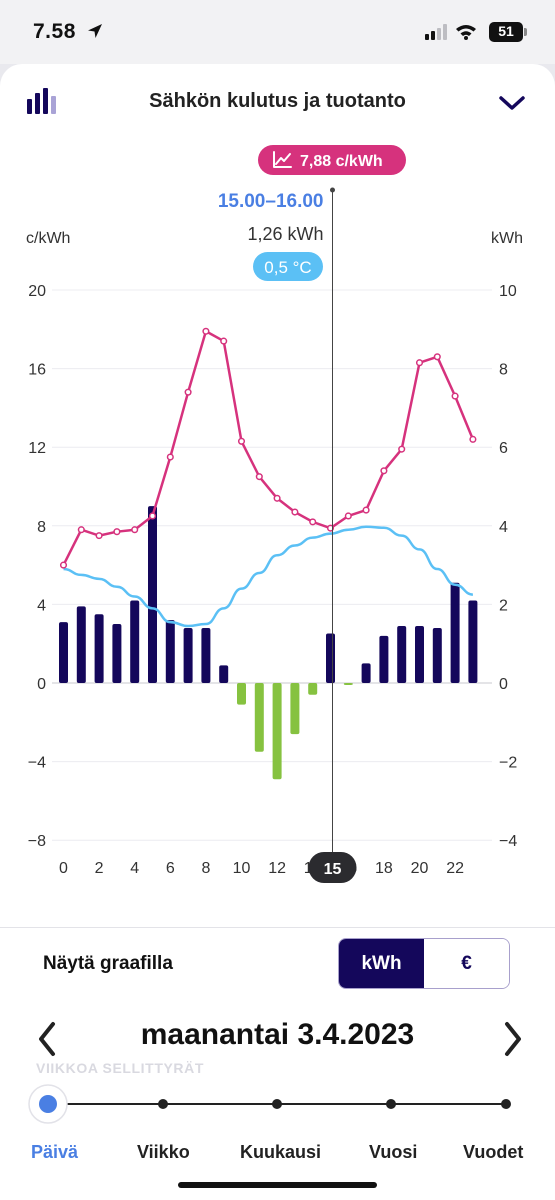 The width and height of the screenshot is (555, 1200). Describe the element at coordinates (281, 1152) in the screenshot. I see `timeline-label-month: Kuukausi` at that location.